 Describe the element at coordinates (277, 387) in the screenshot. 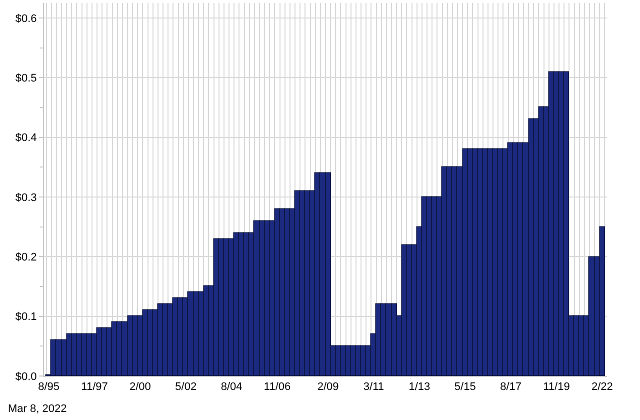

I see `x-tick-label: 11/06` at that location.